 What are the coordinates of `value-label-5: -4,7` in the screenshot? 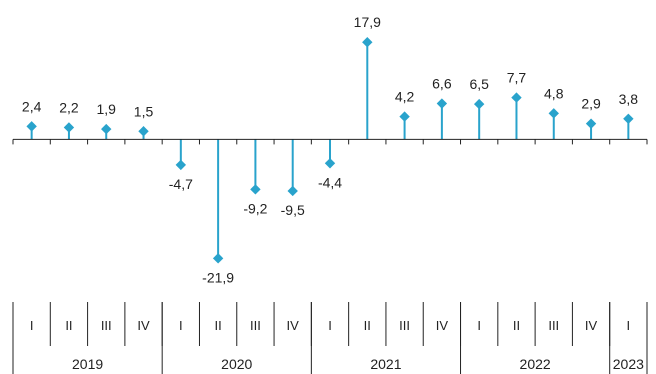 It's located at (181, 184).